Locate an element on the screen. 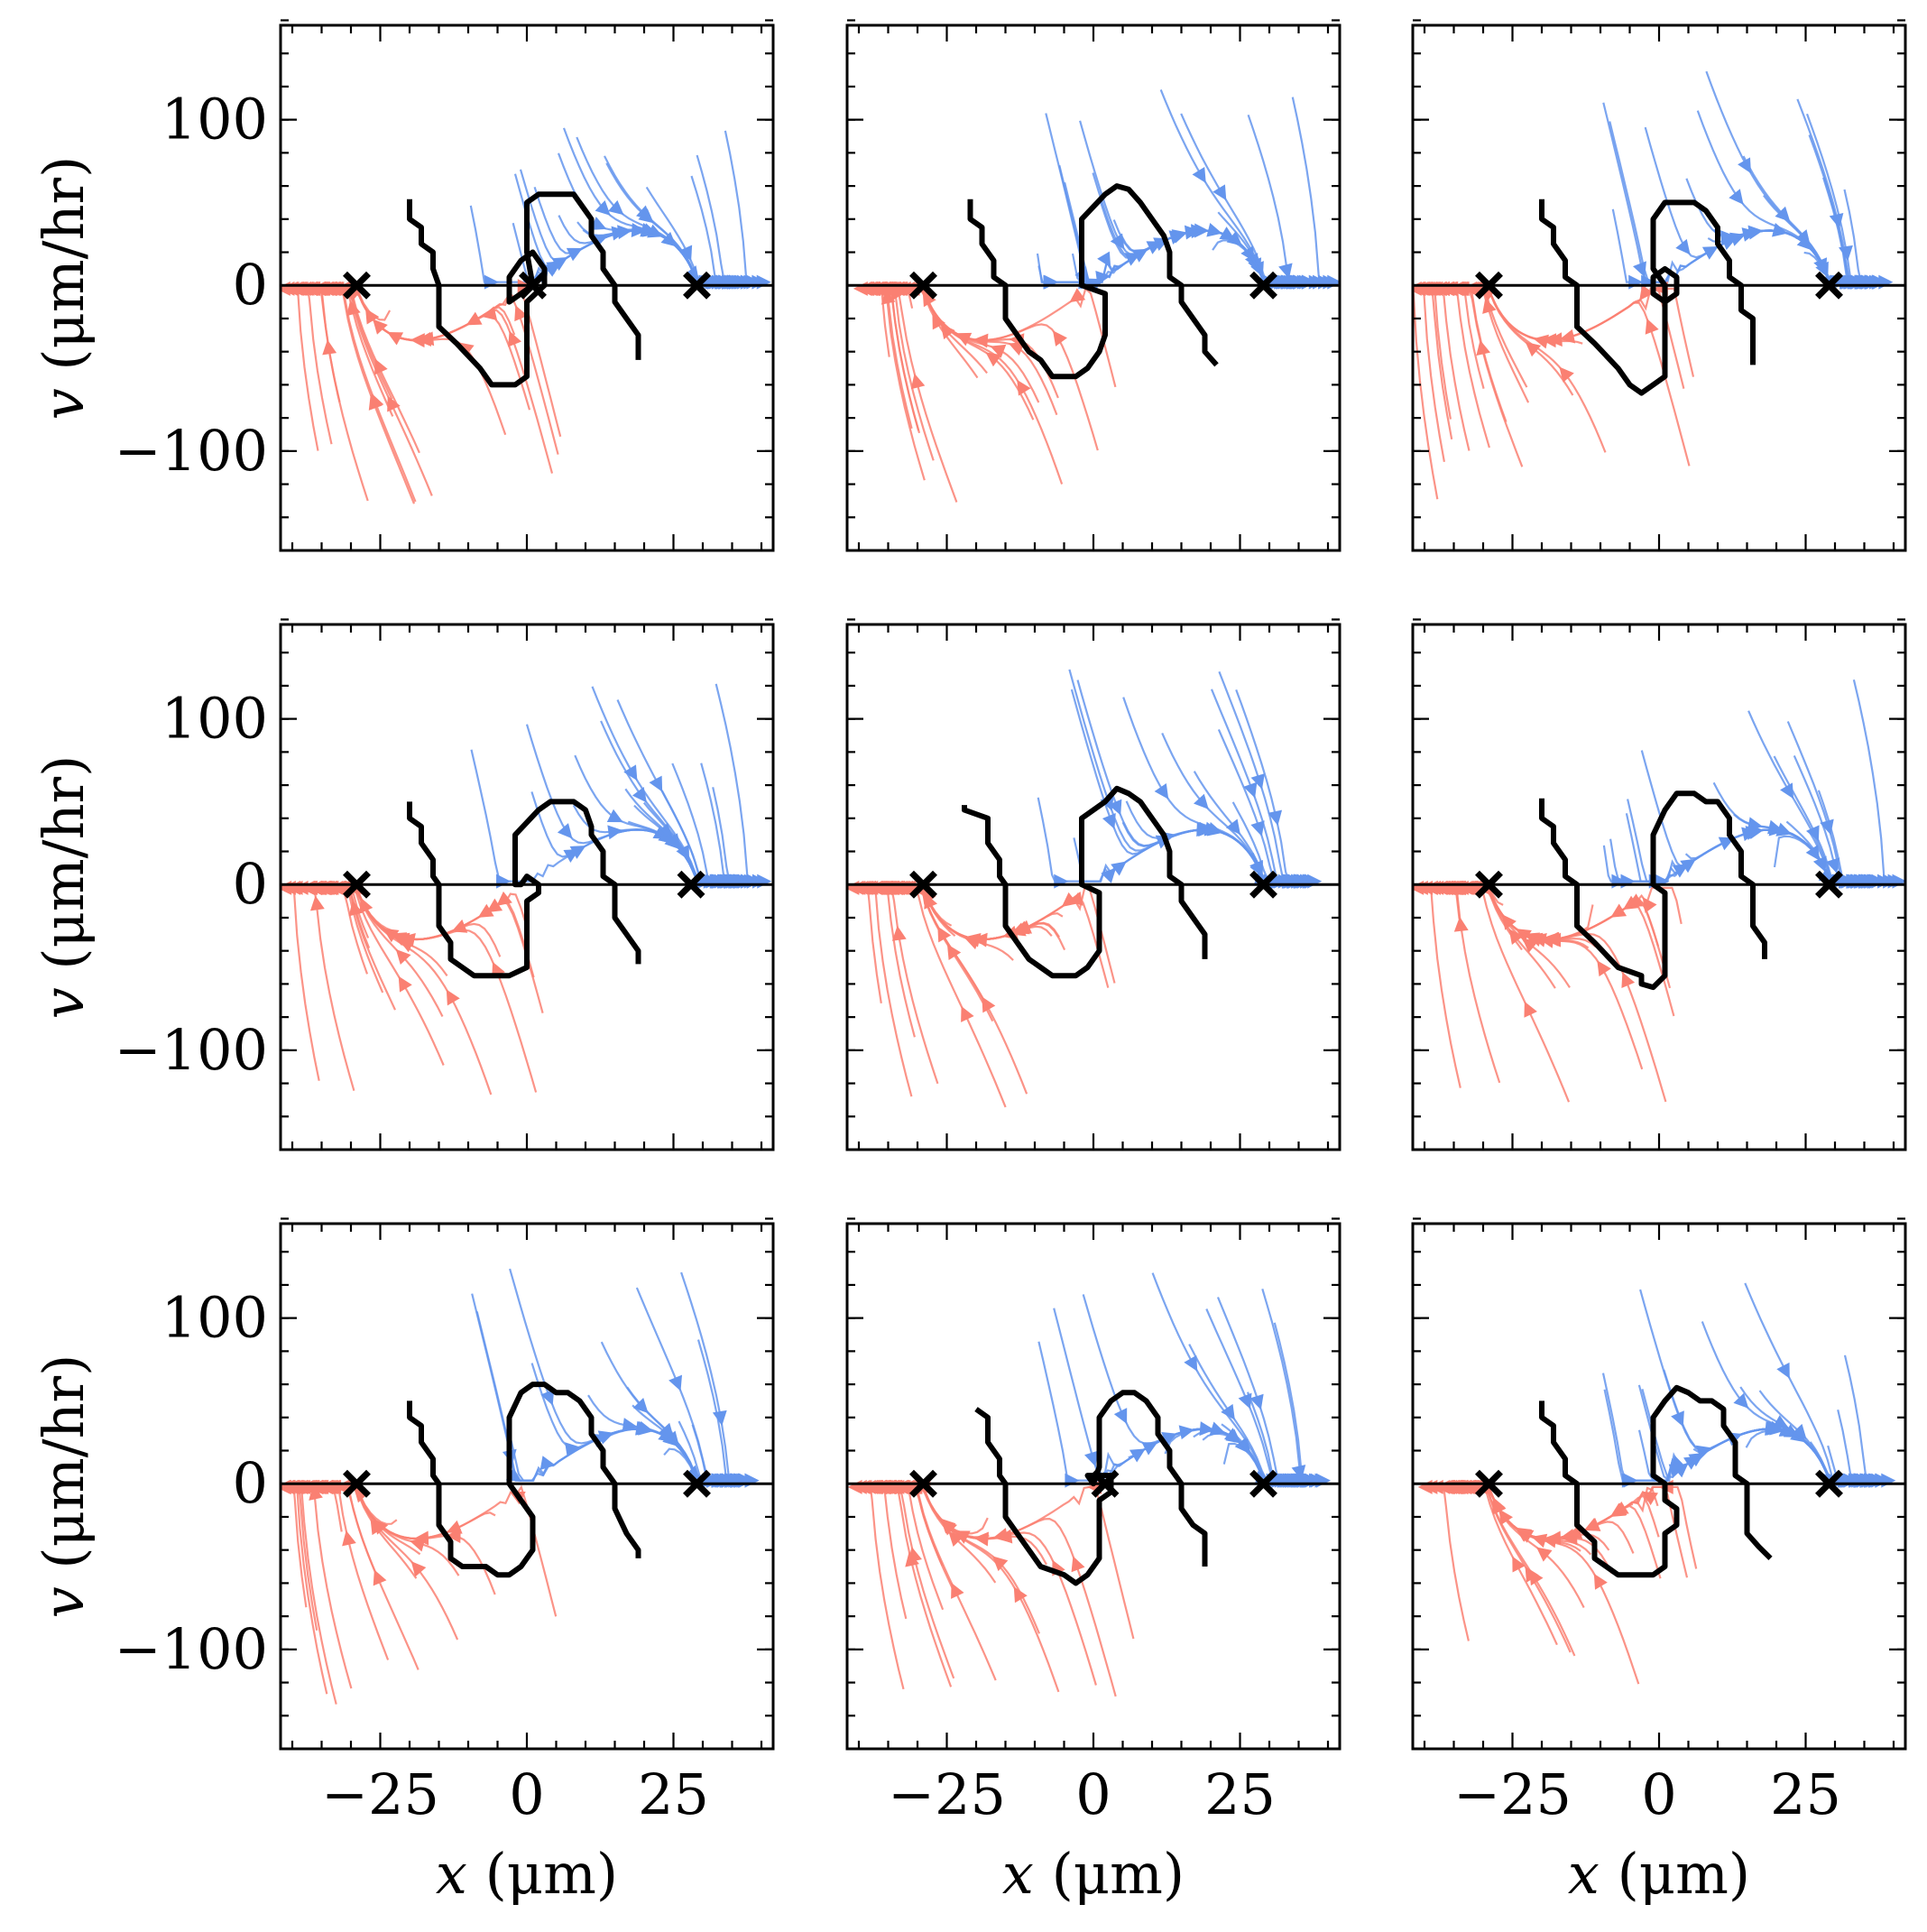 The width and height of the screenshot is (1927, 1932). y-tick-label: 0 is located at coordinates (251, 884).